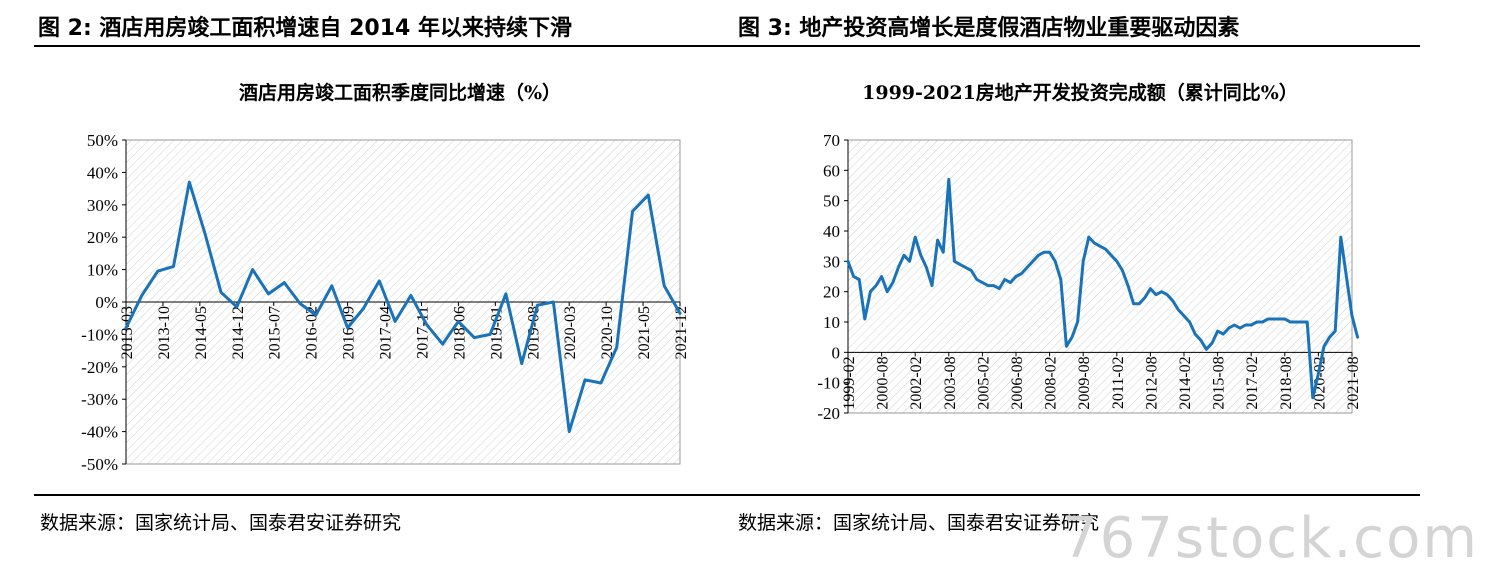 The width and height of the screenshot is (1498, 576). What do you see at coordinates (570, 332) in the screenshot?
I see `chart-1-x-tick-label: 2020-03` at bounding box center [570, 332].